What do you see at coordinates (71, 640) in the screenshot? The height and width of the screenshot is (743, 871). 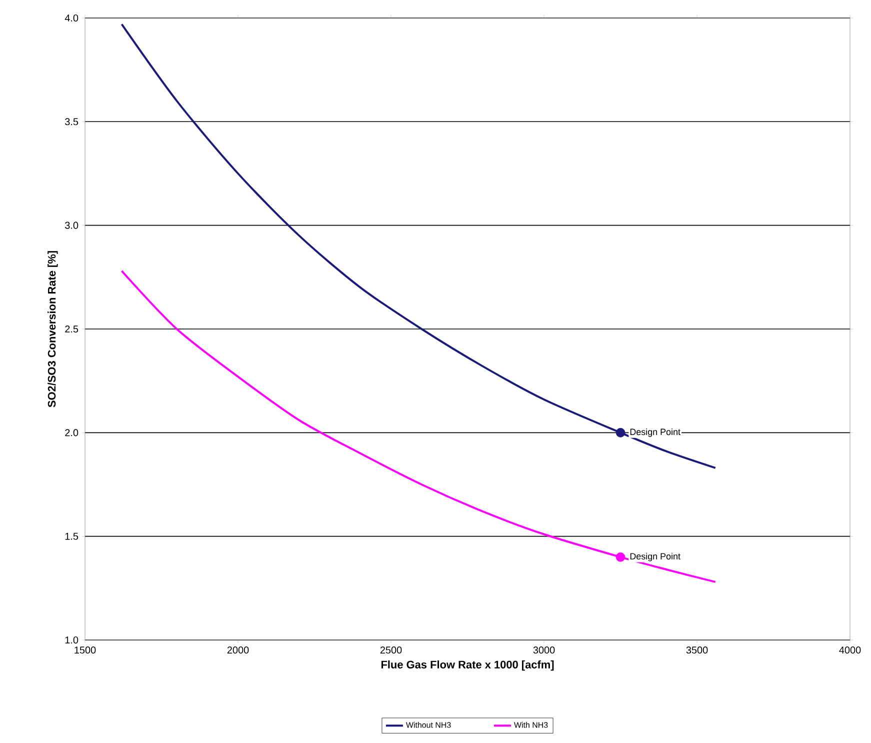 I see `y-tick-label: 1.0` at bounding box center [71, 640].